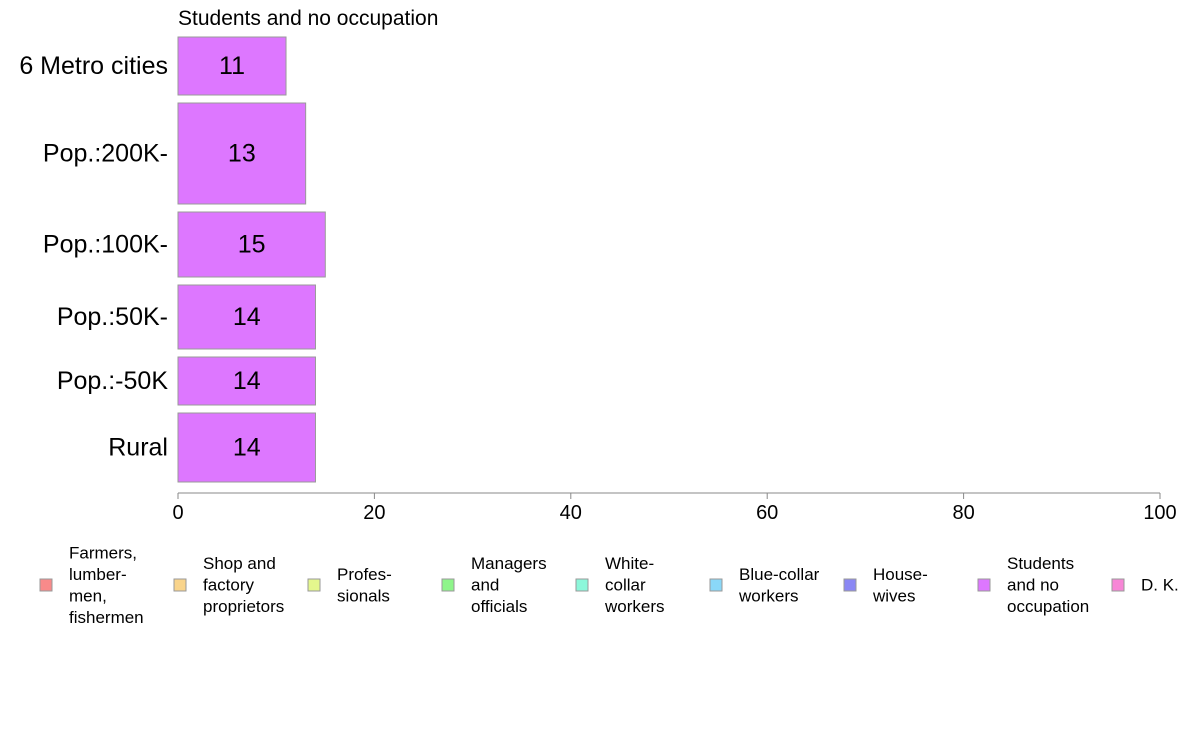  What do you see at coordinates (239, 563) in the screenshot?
I see `legend-label: Shop and` at bounding box center [239, 563].